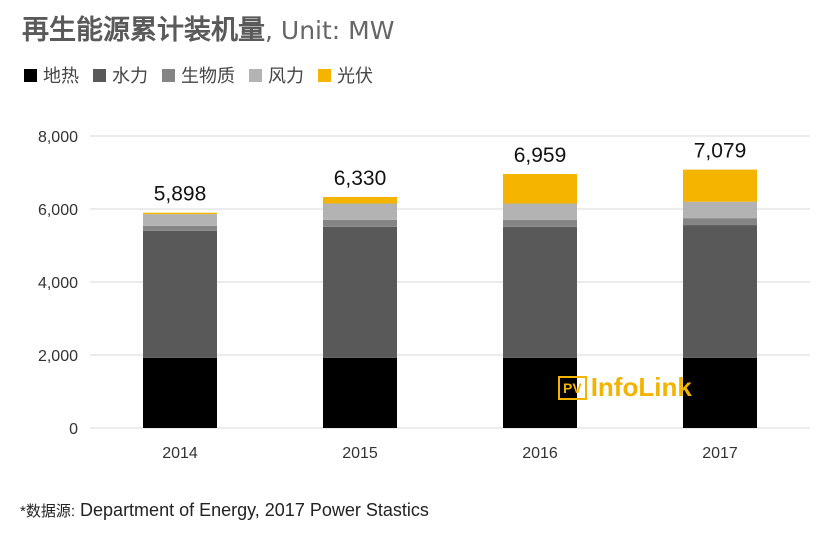 This screenshot has height=546, width=824. I want to click on chart-title-main: 再生能源累计装机量, so click(143, 30).